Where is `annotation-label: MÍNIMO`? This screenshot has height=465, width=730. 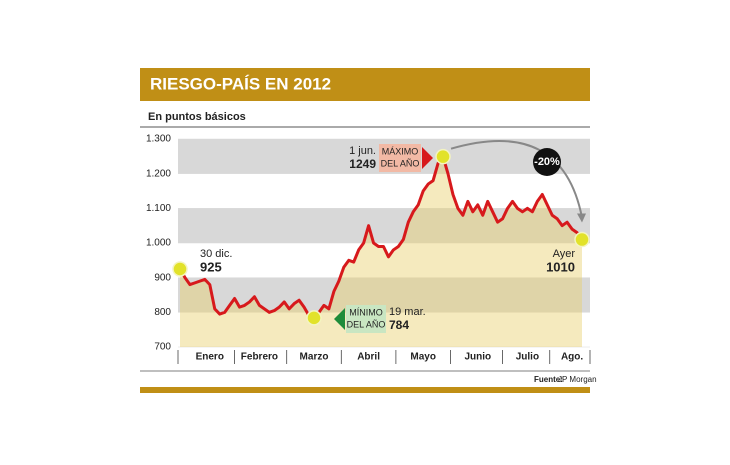 annotation-label: MÍNIMO is located at coordinates (366, 312).